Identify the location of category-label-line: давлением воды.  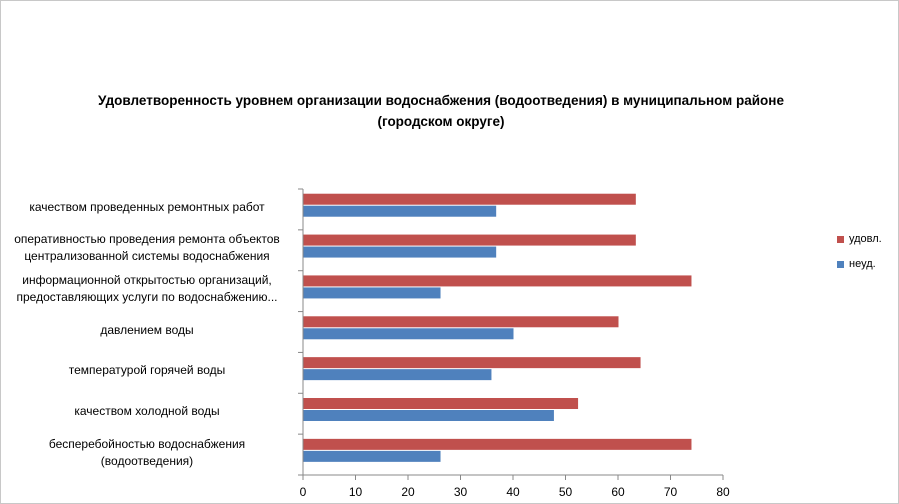
(147, 329).